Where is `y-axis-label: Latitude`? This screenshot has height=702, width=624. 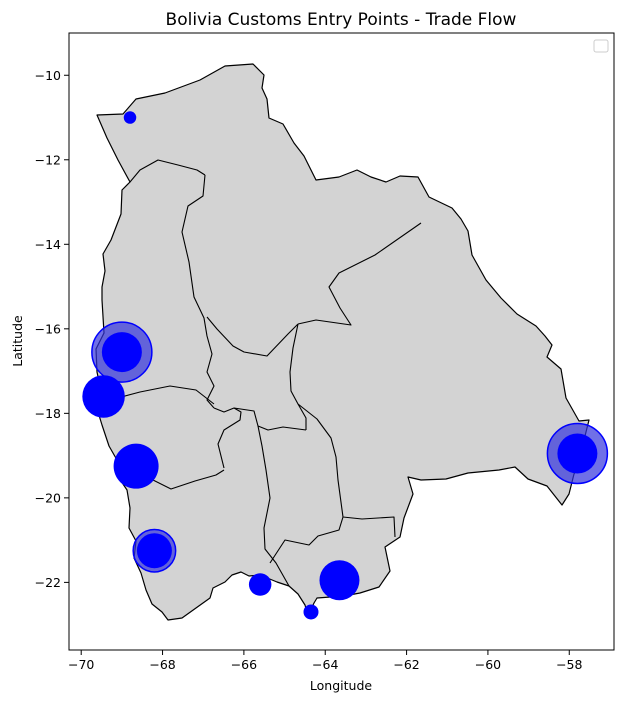 y-axis-label: Latitude is located at coordinates (17, 341).